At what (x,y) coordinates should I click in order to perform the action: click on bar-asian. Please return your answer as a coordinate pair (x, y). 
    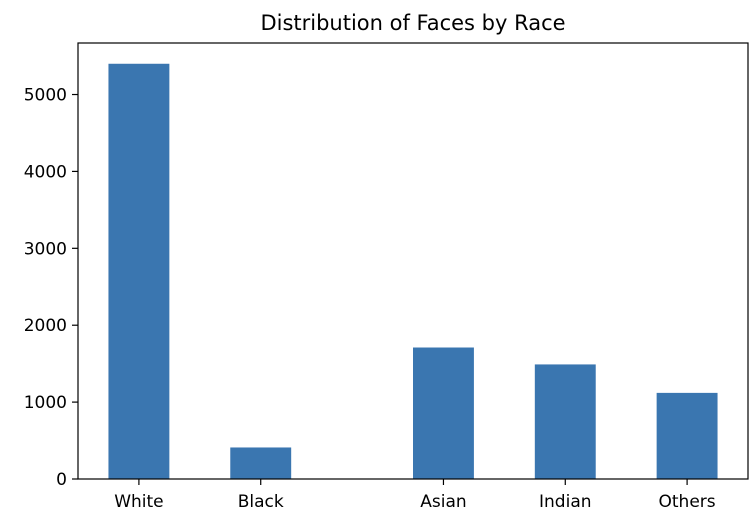
    Looking at the image, I should click on (443, 413).